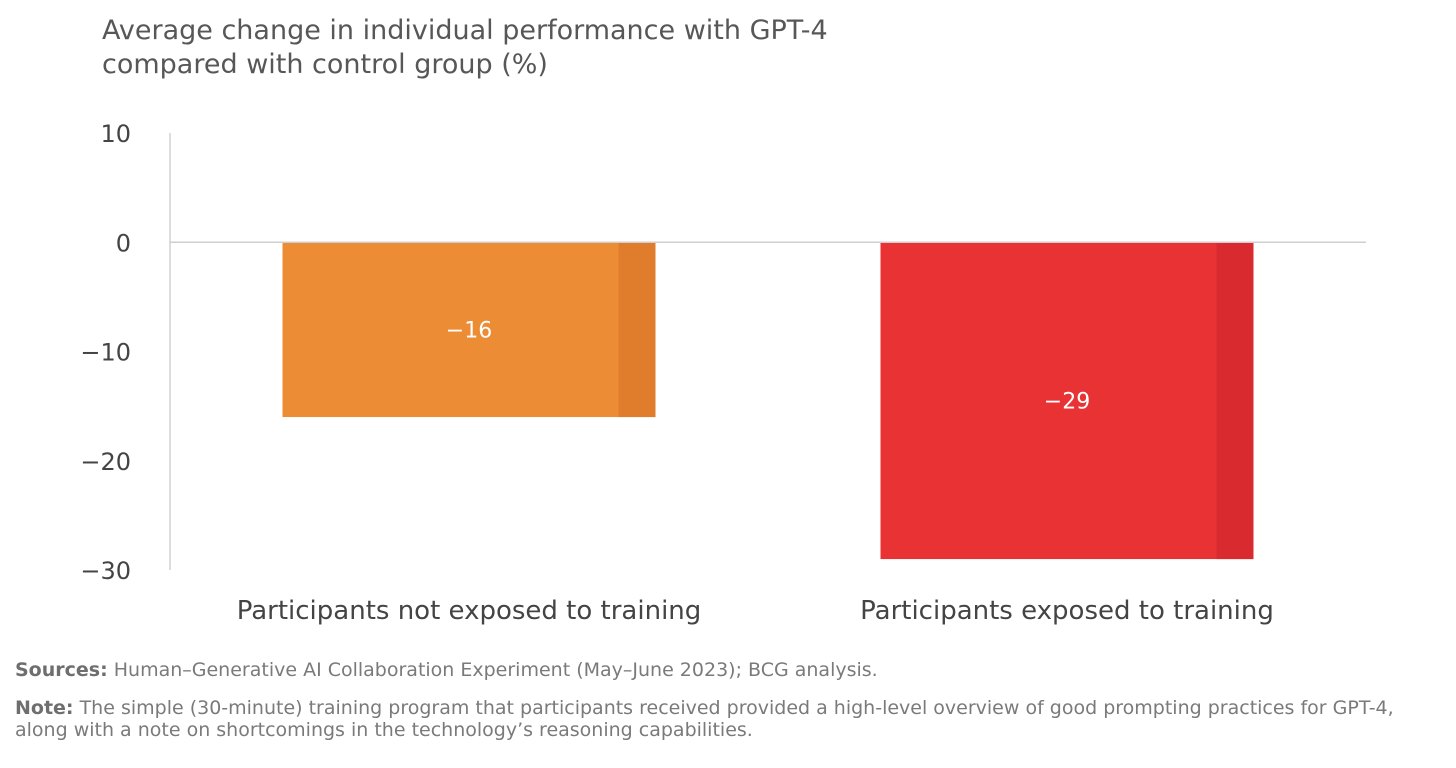 This screenshot has width=1456, height=768. I want to click on category-label: Participants not exposed to training, so click(469, 611).